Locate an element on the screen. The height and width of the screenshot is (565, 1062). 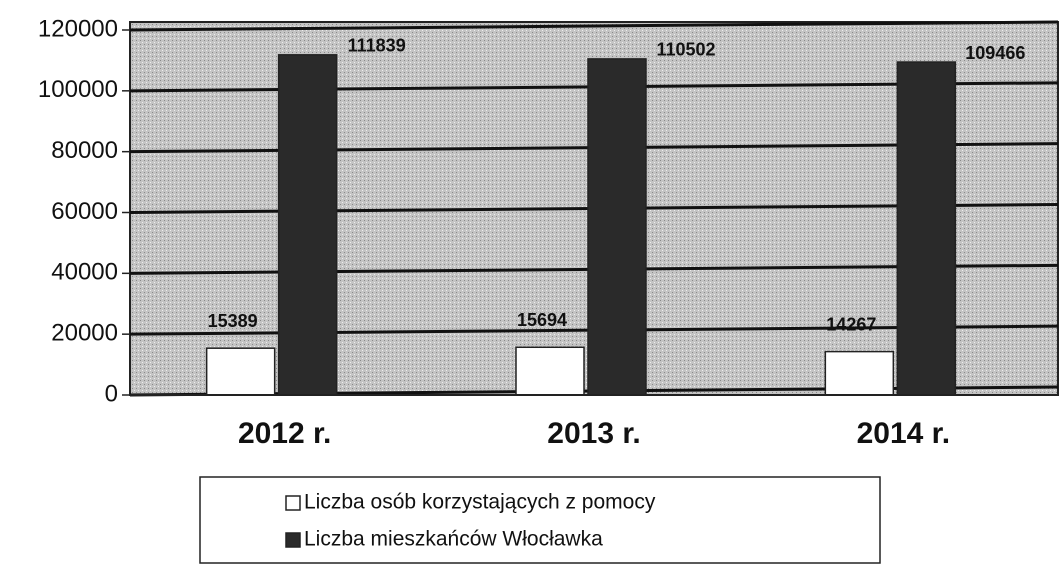
y-tick-label: 20000 is located at coordinates (84, 333).